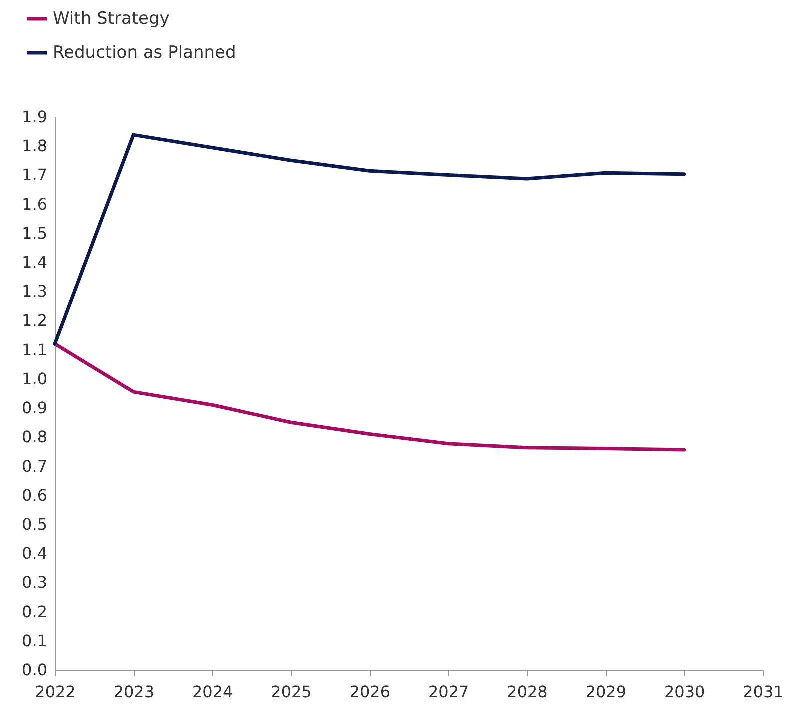  Describe the element at coordinates (370, 692) in the screenshot. I see `x-tick-label: 2026` at that location.